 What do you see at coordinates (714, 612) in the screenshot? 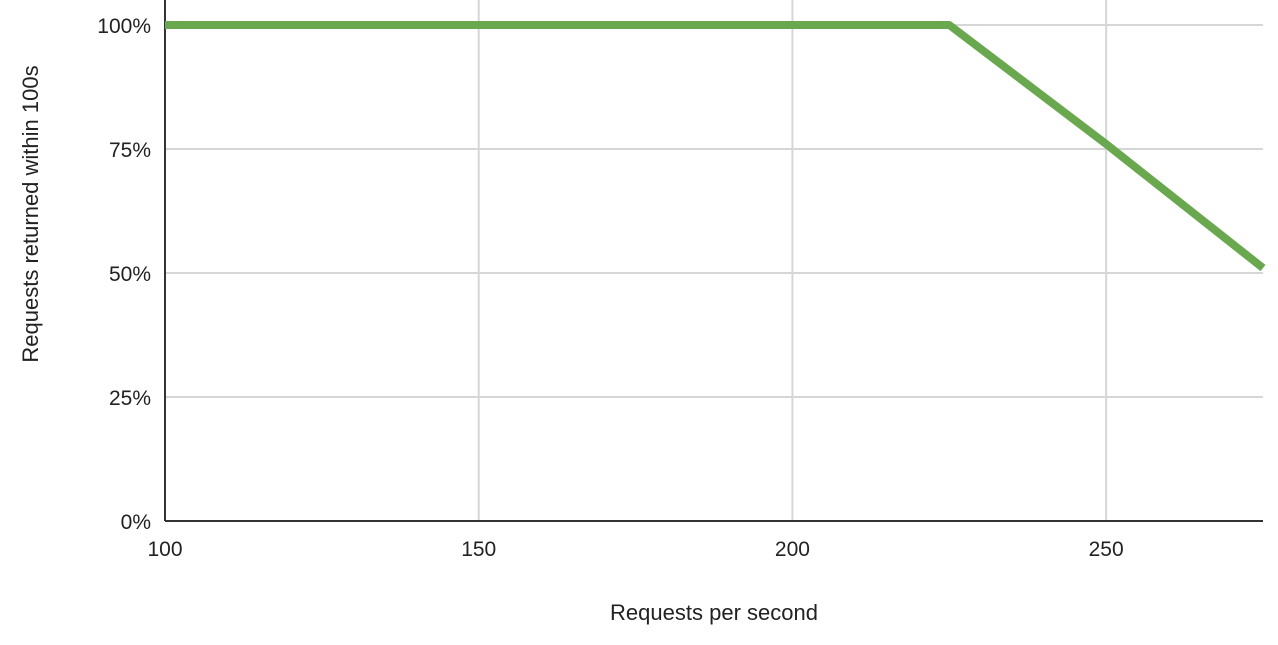
I see `x-axis-label: Requests per second` at bounding box center [714, 612].